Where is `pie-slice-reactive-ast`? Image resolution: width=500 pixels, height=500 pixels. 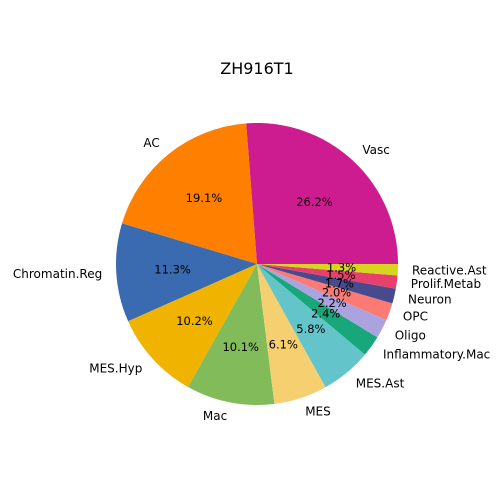
pie-slice-reactive-ast is located at coordinates (328, 270).